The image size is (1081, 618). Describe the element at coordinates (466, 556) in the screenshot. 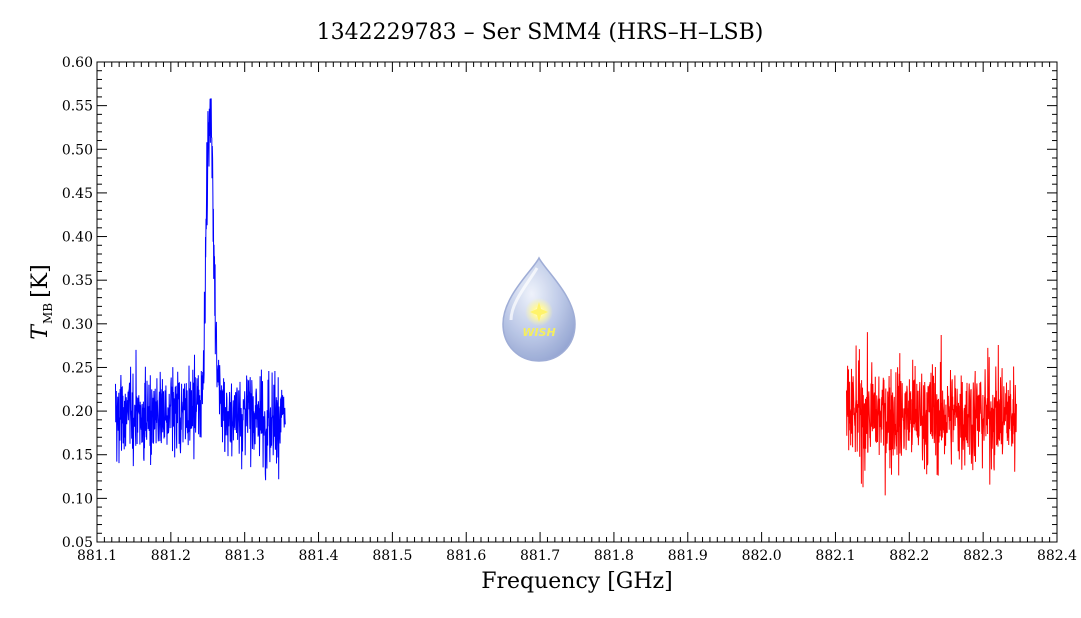

I see `x-tick-label: 881.6` at that location.